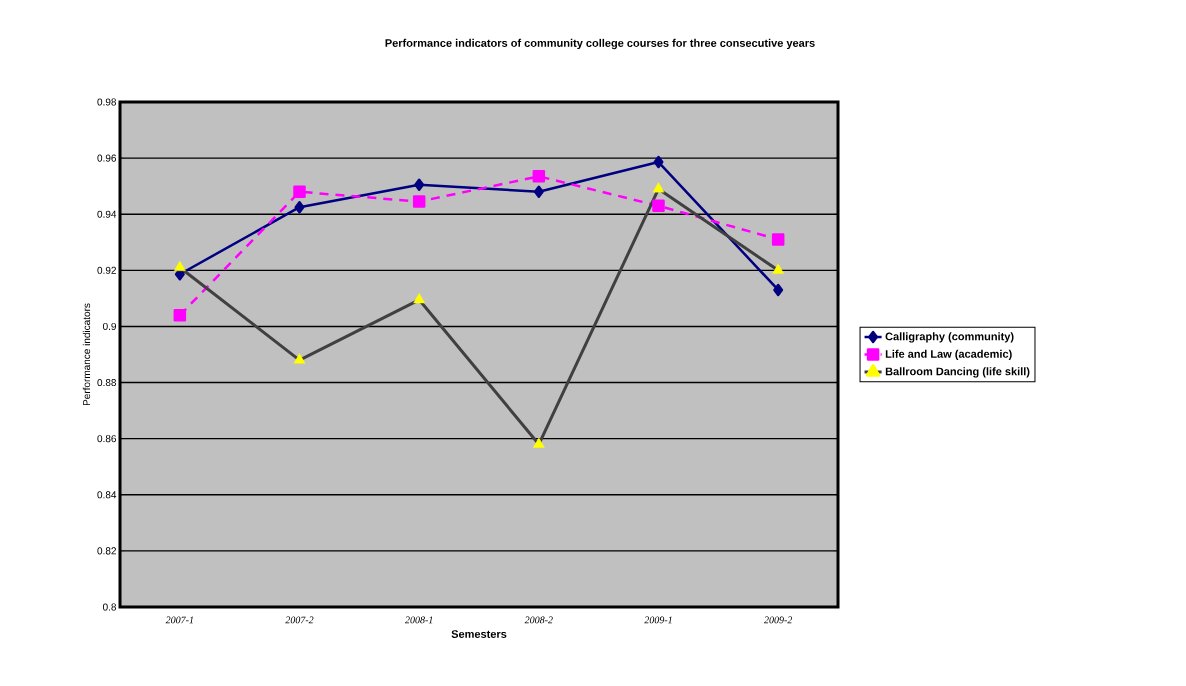  I want to click on x-tick-label: 2007-2, so click(299, 620).